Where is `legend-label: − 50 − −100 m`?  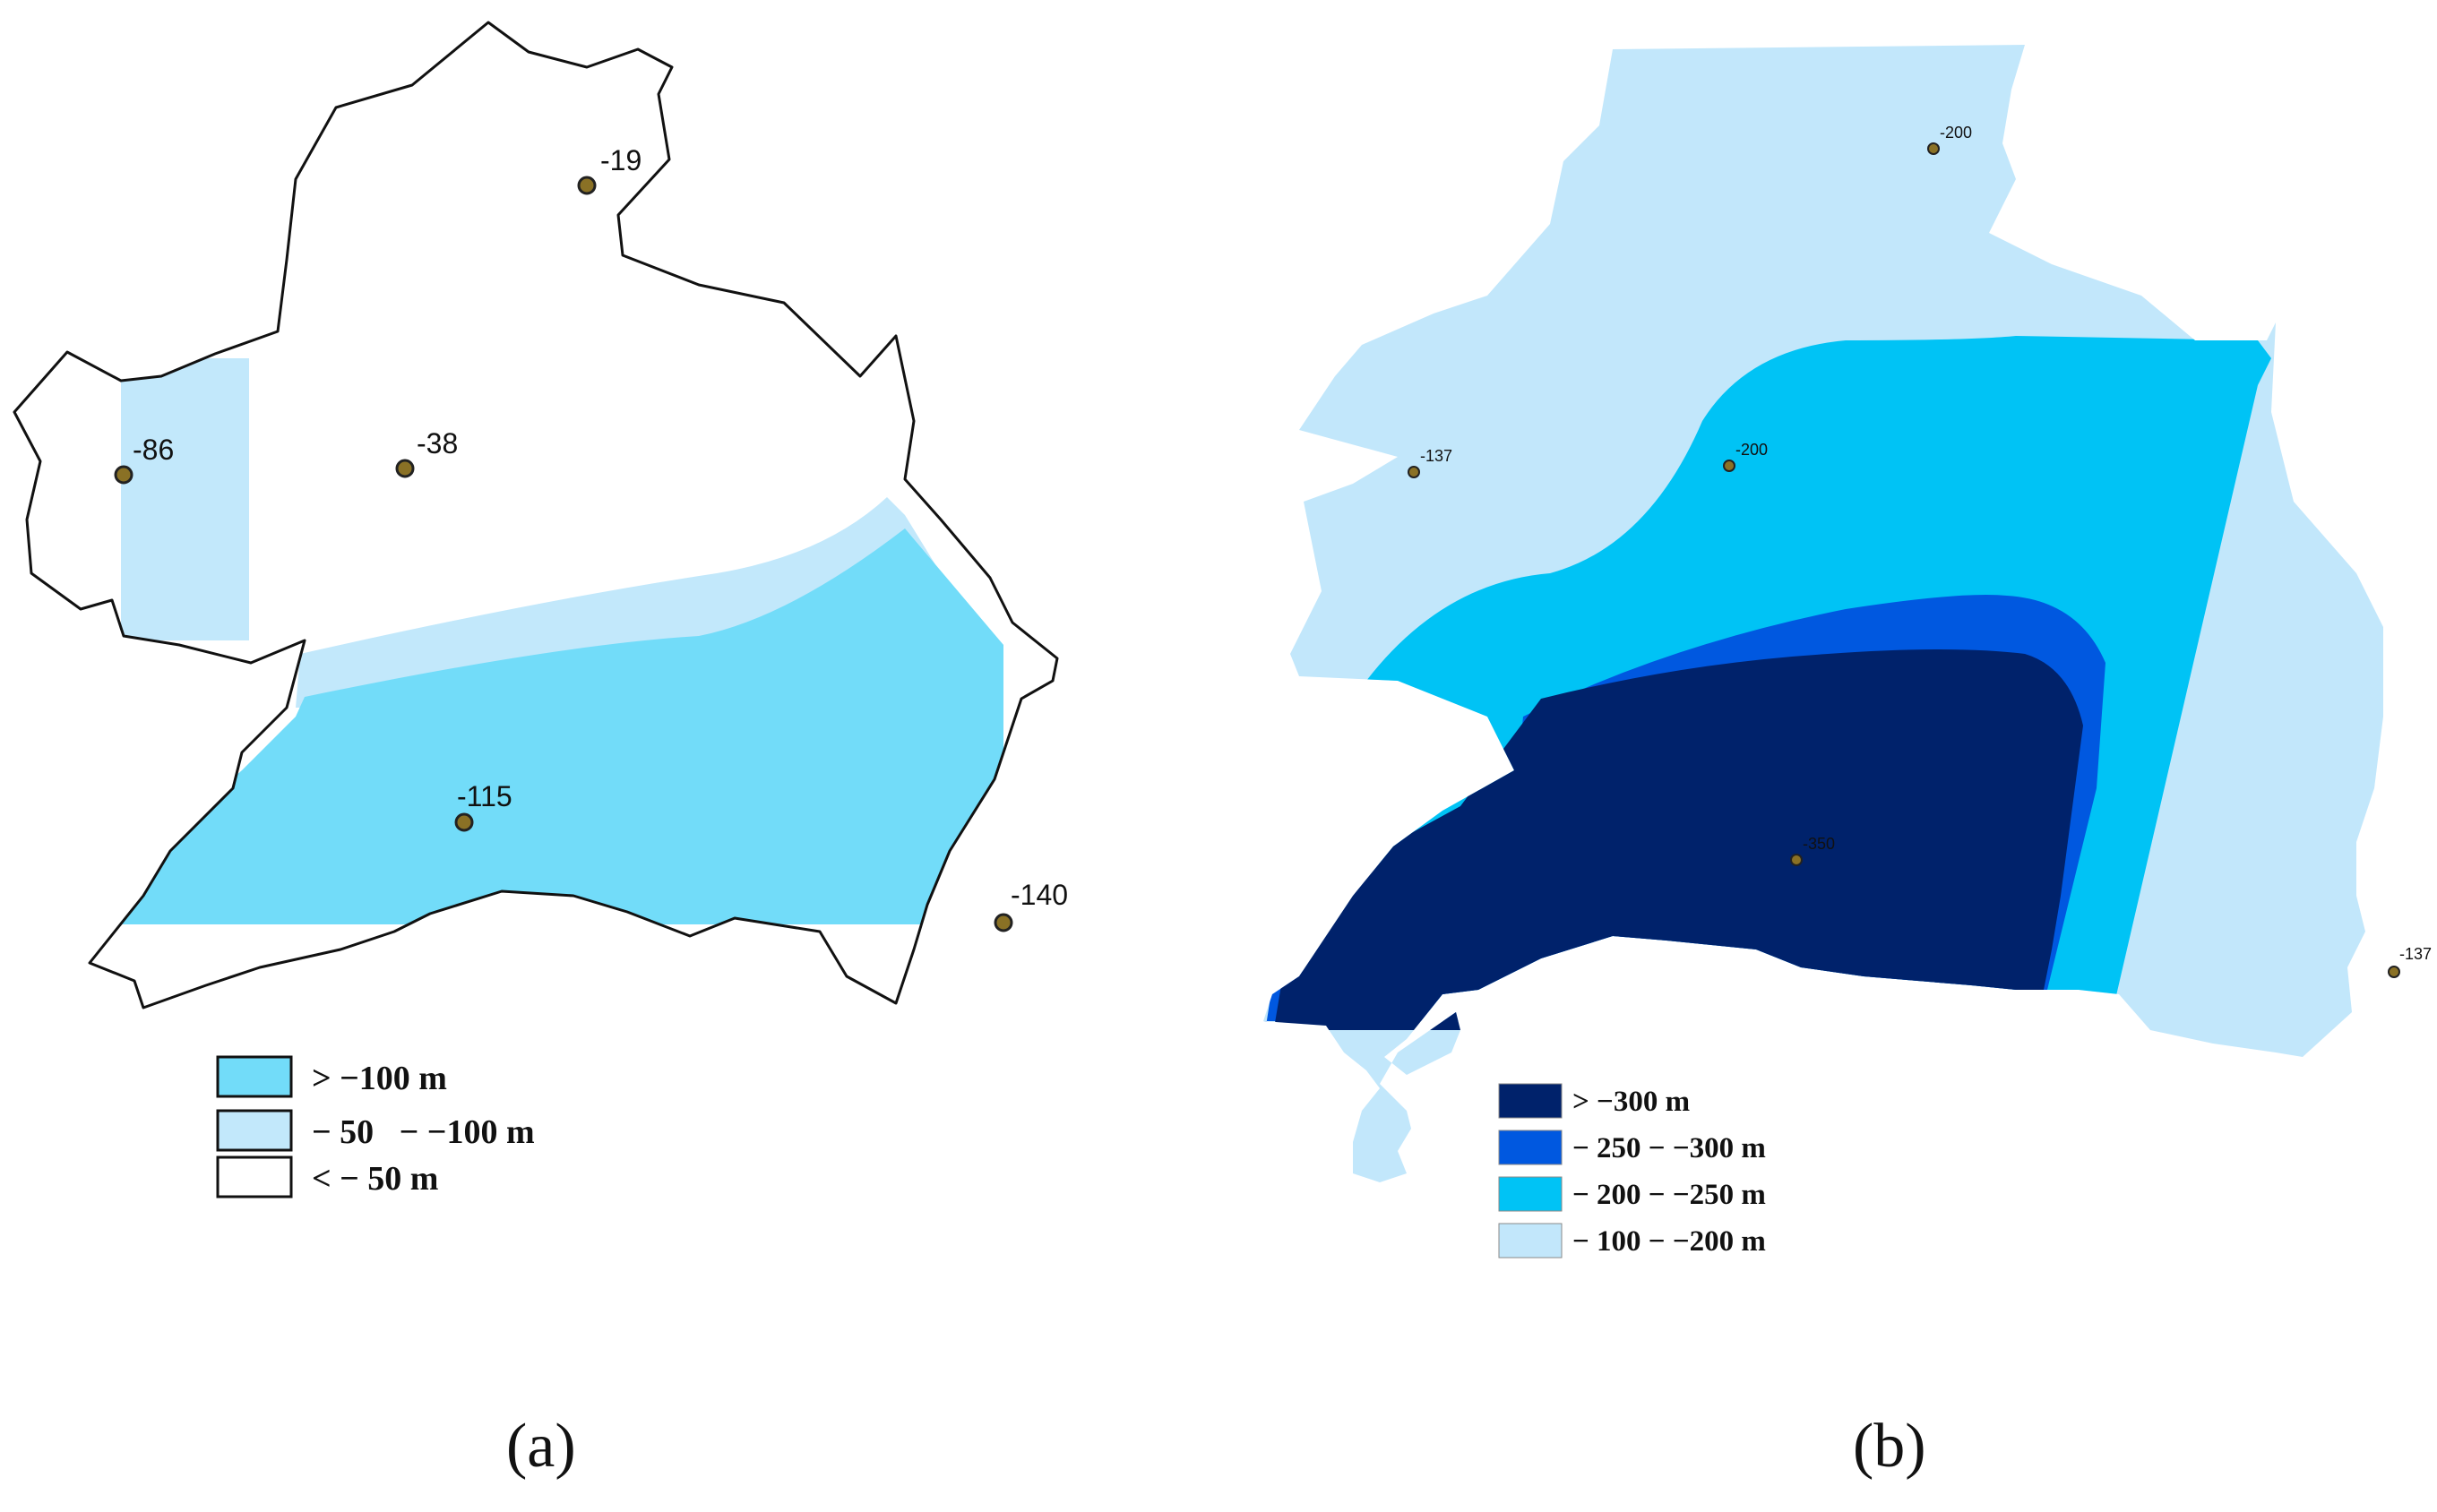 legend-label: − 50 − −100 m is located at coordinates (423, 1132).